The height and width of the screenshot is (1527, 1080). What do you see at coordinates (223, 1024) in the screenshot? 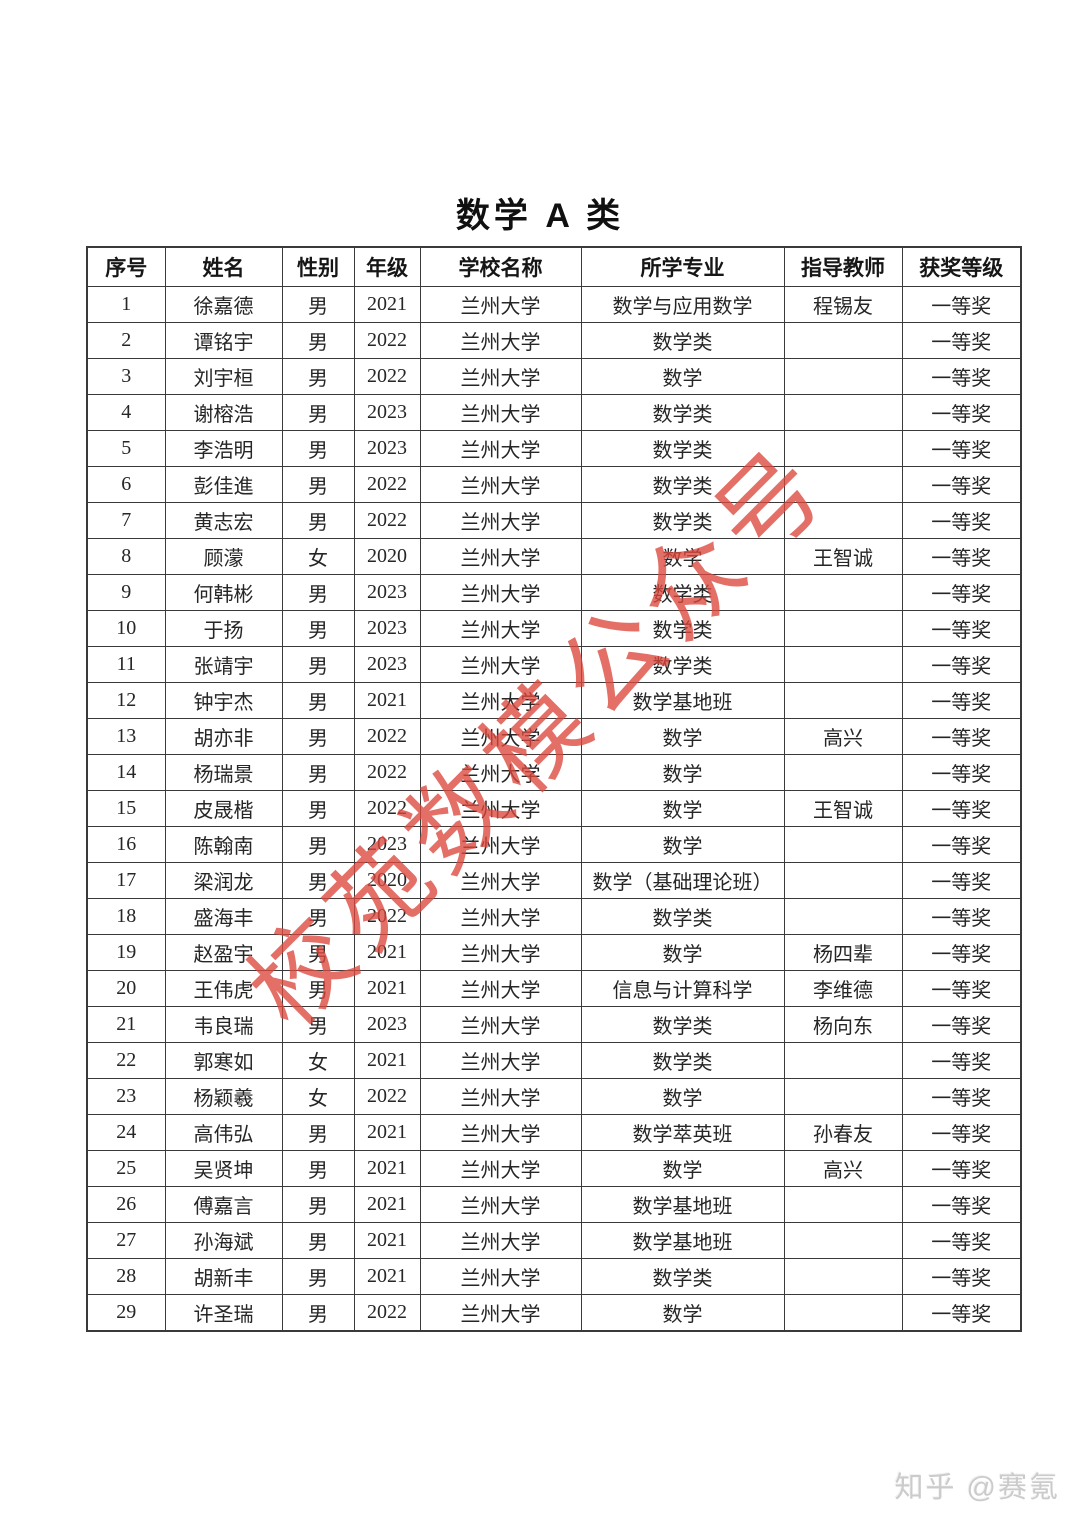
I see `cell-name: 韦良瑞` at bounding box center [223, 1024].